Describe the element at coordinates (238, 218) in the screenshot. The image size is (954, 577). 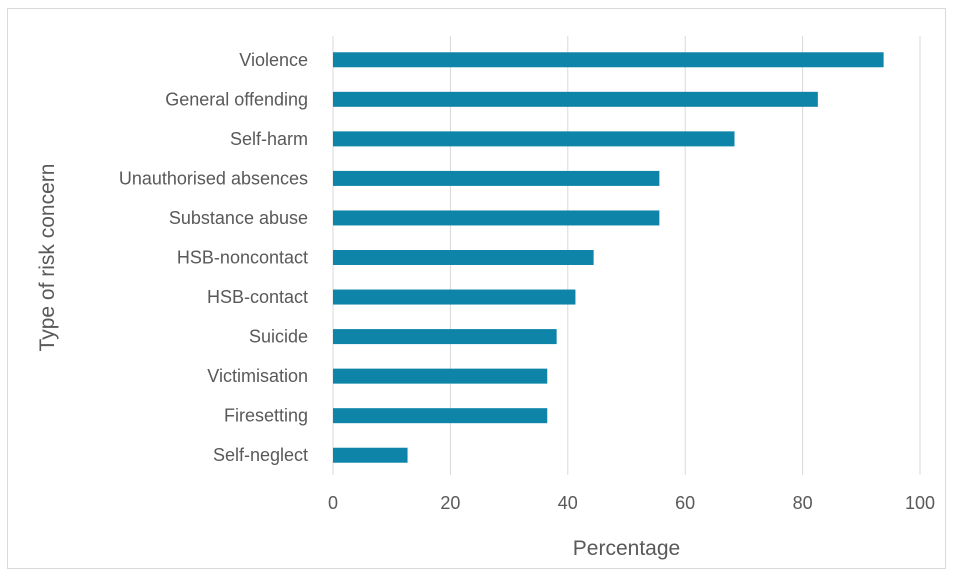
I see `category-label-substance-abuse: Substance abuse` at that location.